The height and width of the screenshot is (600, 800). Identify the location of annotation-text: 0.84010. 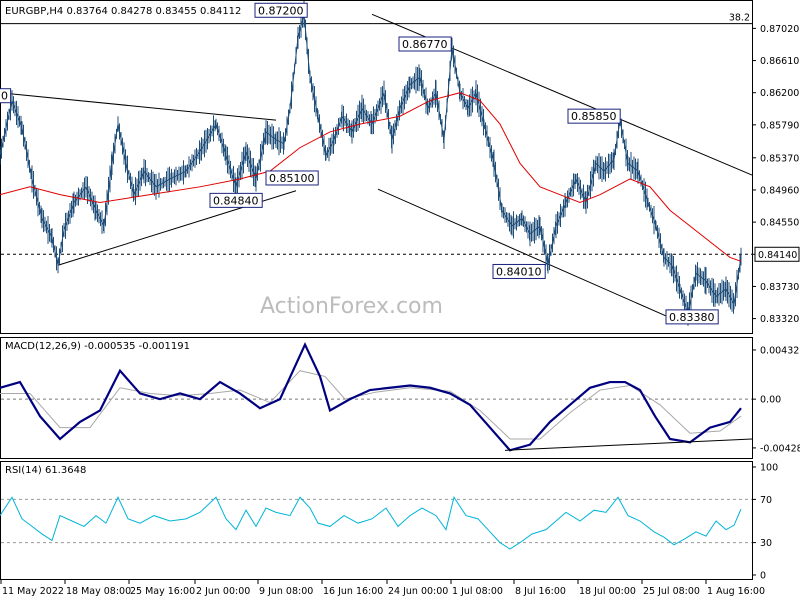
(519, 271).